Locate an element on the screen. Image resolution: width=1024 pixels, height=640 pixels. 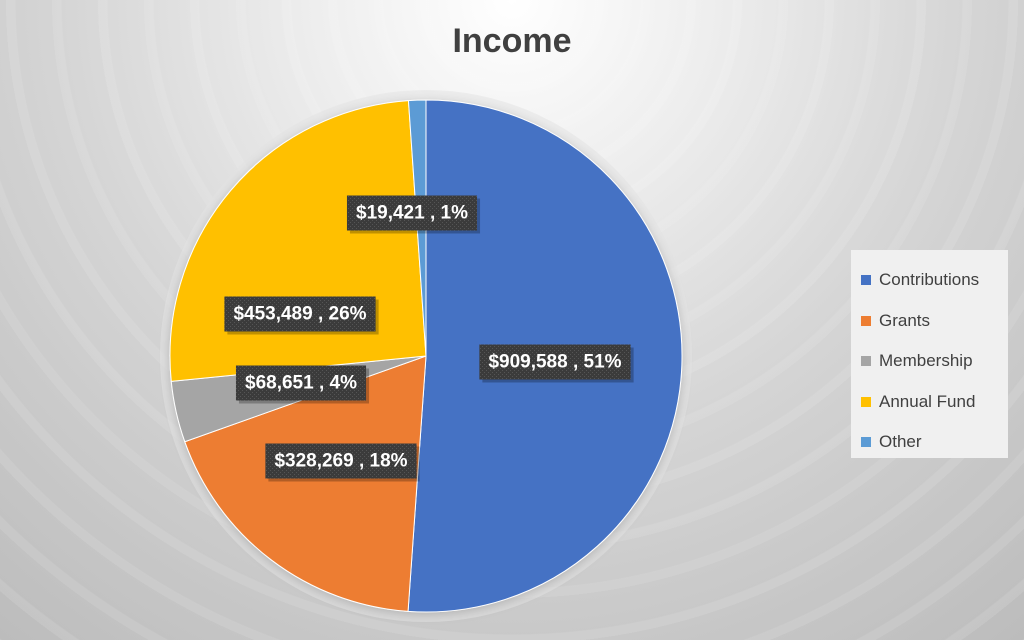
data-label-grants: $328,269 , 18% is located at coordinates (342, 462).